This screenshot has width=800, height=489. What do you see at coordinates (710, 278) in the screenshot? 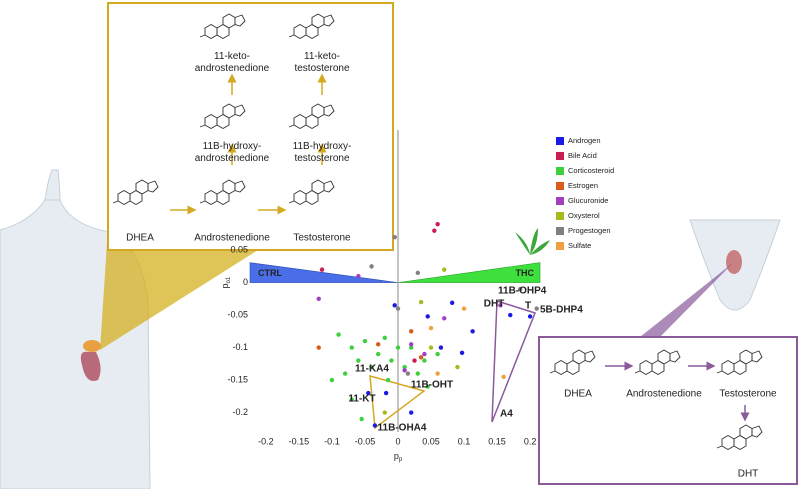
I see `body-illustration` at bounding box center [710, 278].